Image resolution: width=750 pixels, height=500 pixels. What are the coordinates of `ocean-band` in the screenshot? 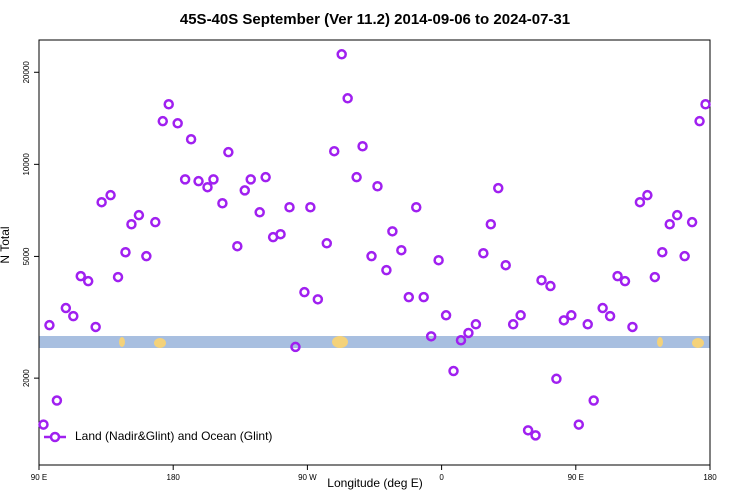 It's located at (374, 342).